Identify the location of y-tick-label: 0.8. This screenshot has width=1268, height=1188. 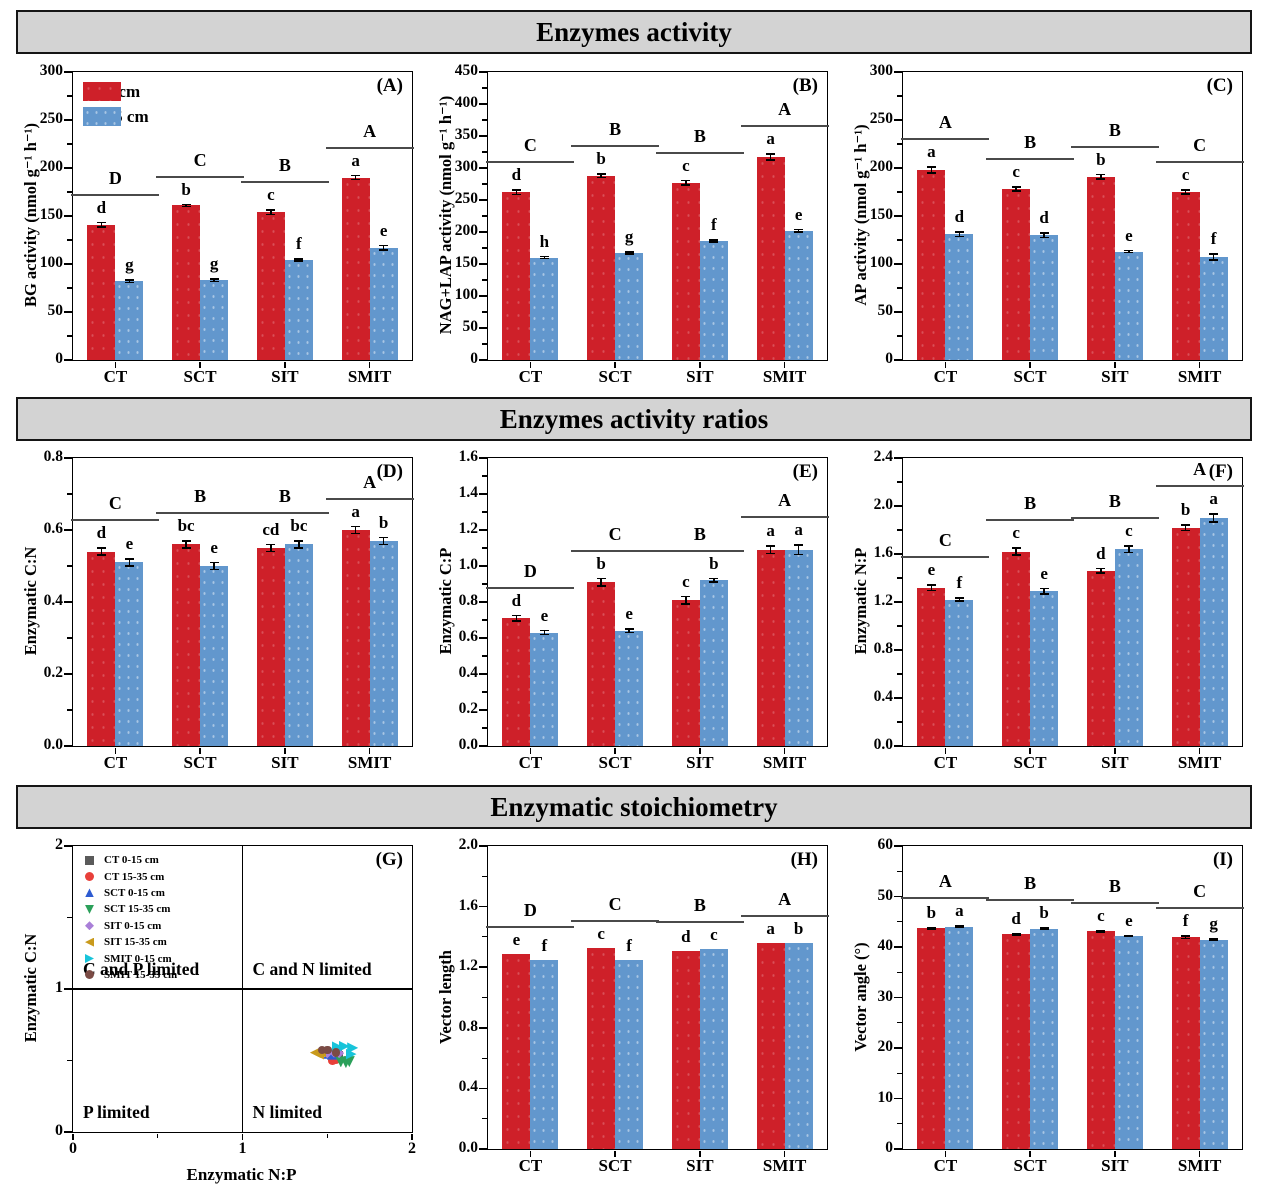
(883, 648).